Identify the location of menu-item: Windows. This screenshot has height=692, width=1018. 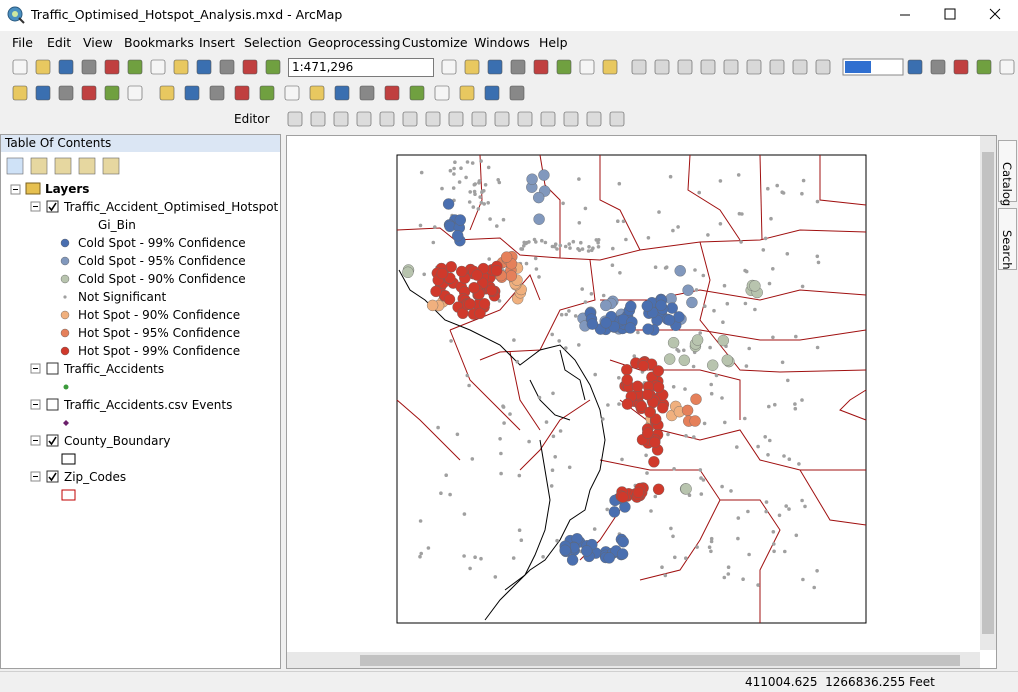
(502, 42).